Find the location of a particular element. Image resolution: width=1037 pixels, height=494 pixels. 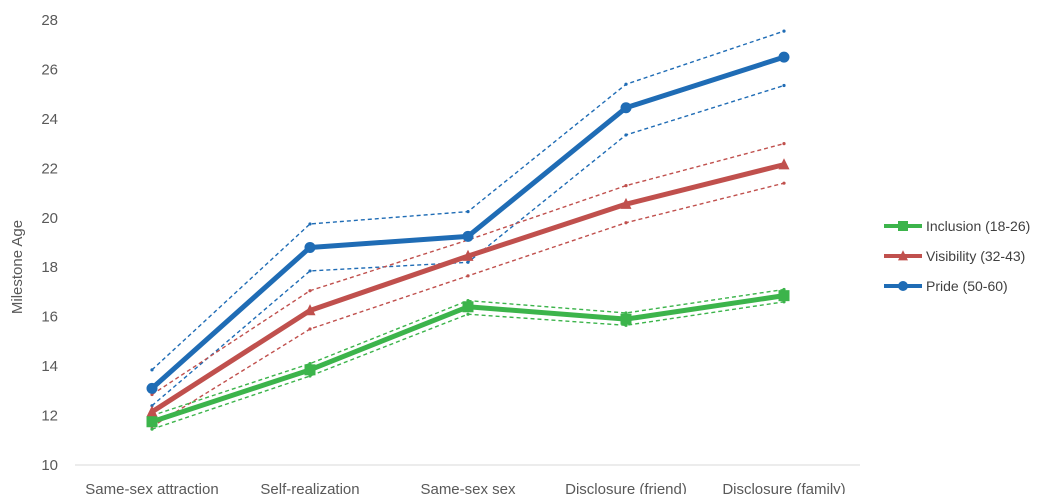

legend-label: Pride (50-60) is located at coordinates (967, 286).